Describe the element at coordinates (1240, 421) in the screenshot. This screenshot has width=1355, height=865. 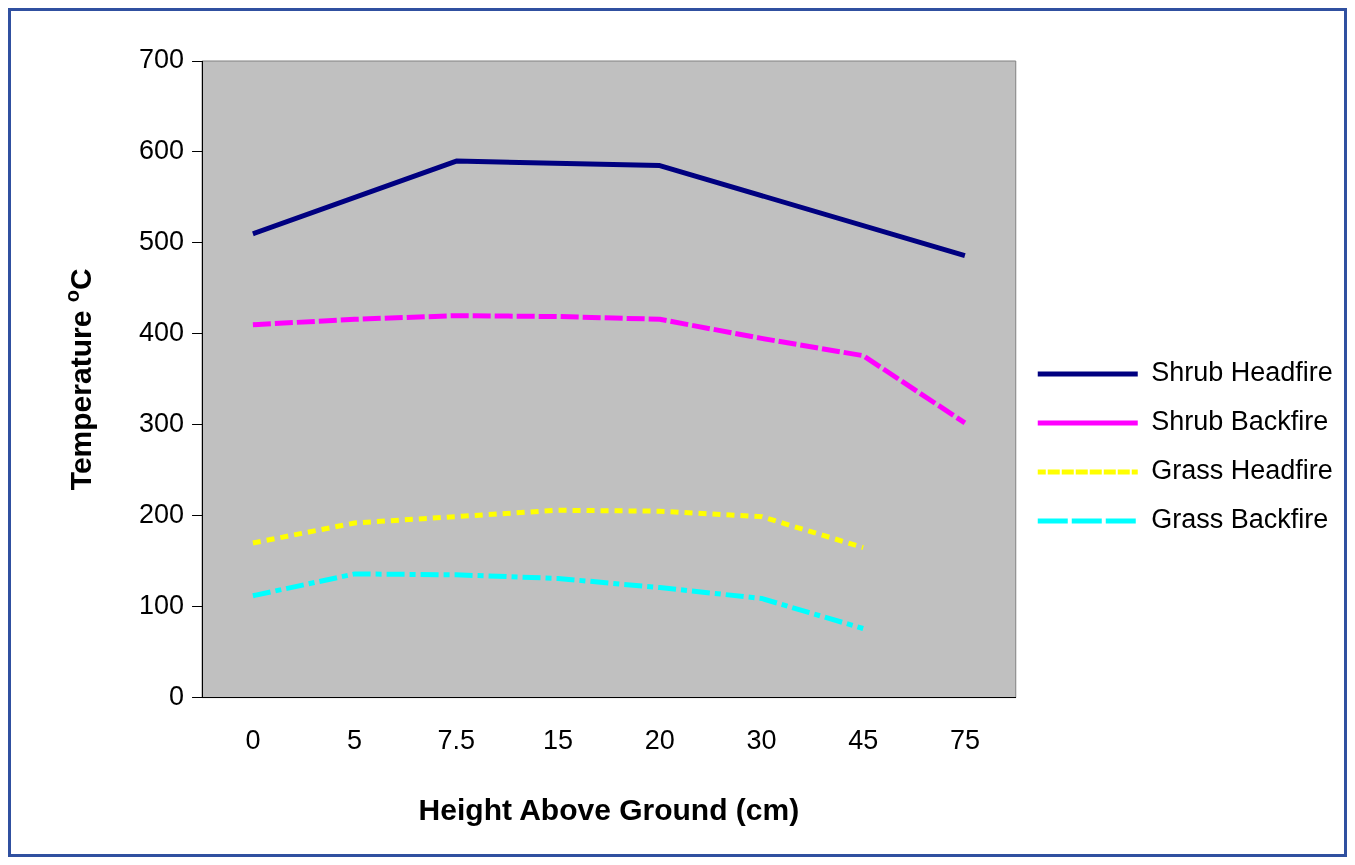
I see `legend-label: Shrub Backfire` at that location.